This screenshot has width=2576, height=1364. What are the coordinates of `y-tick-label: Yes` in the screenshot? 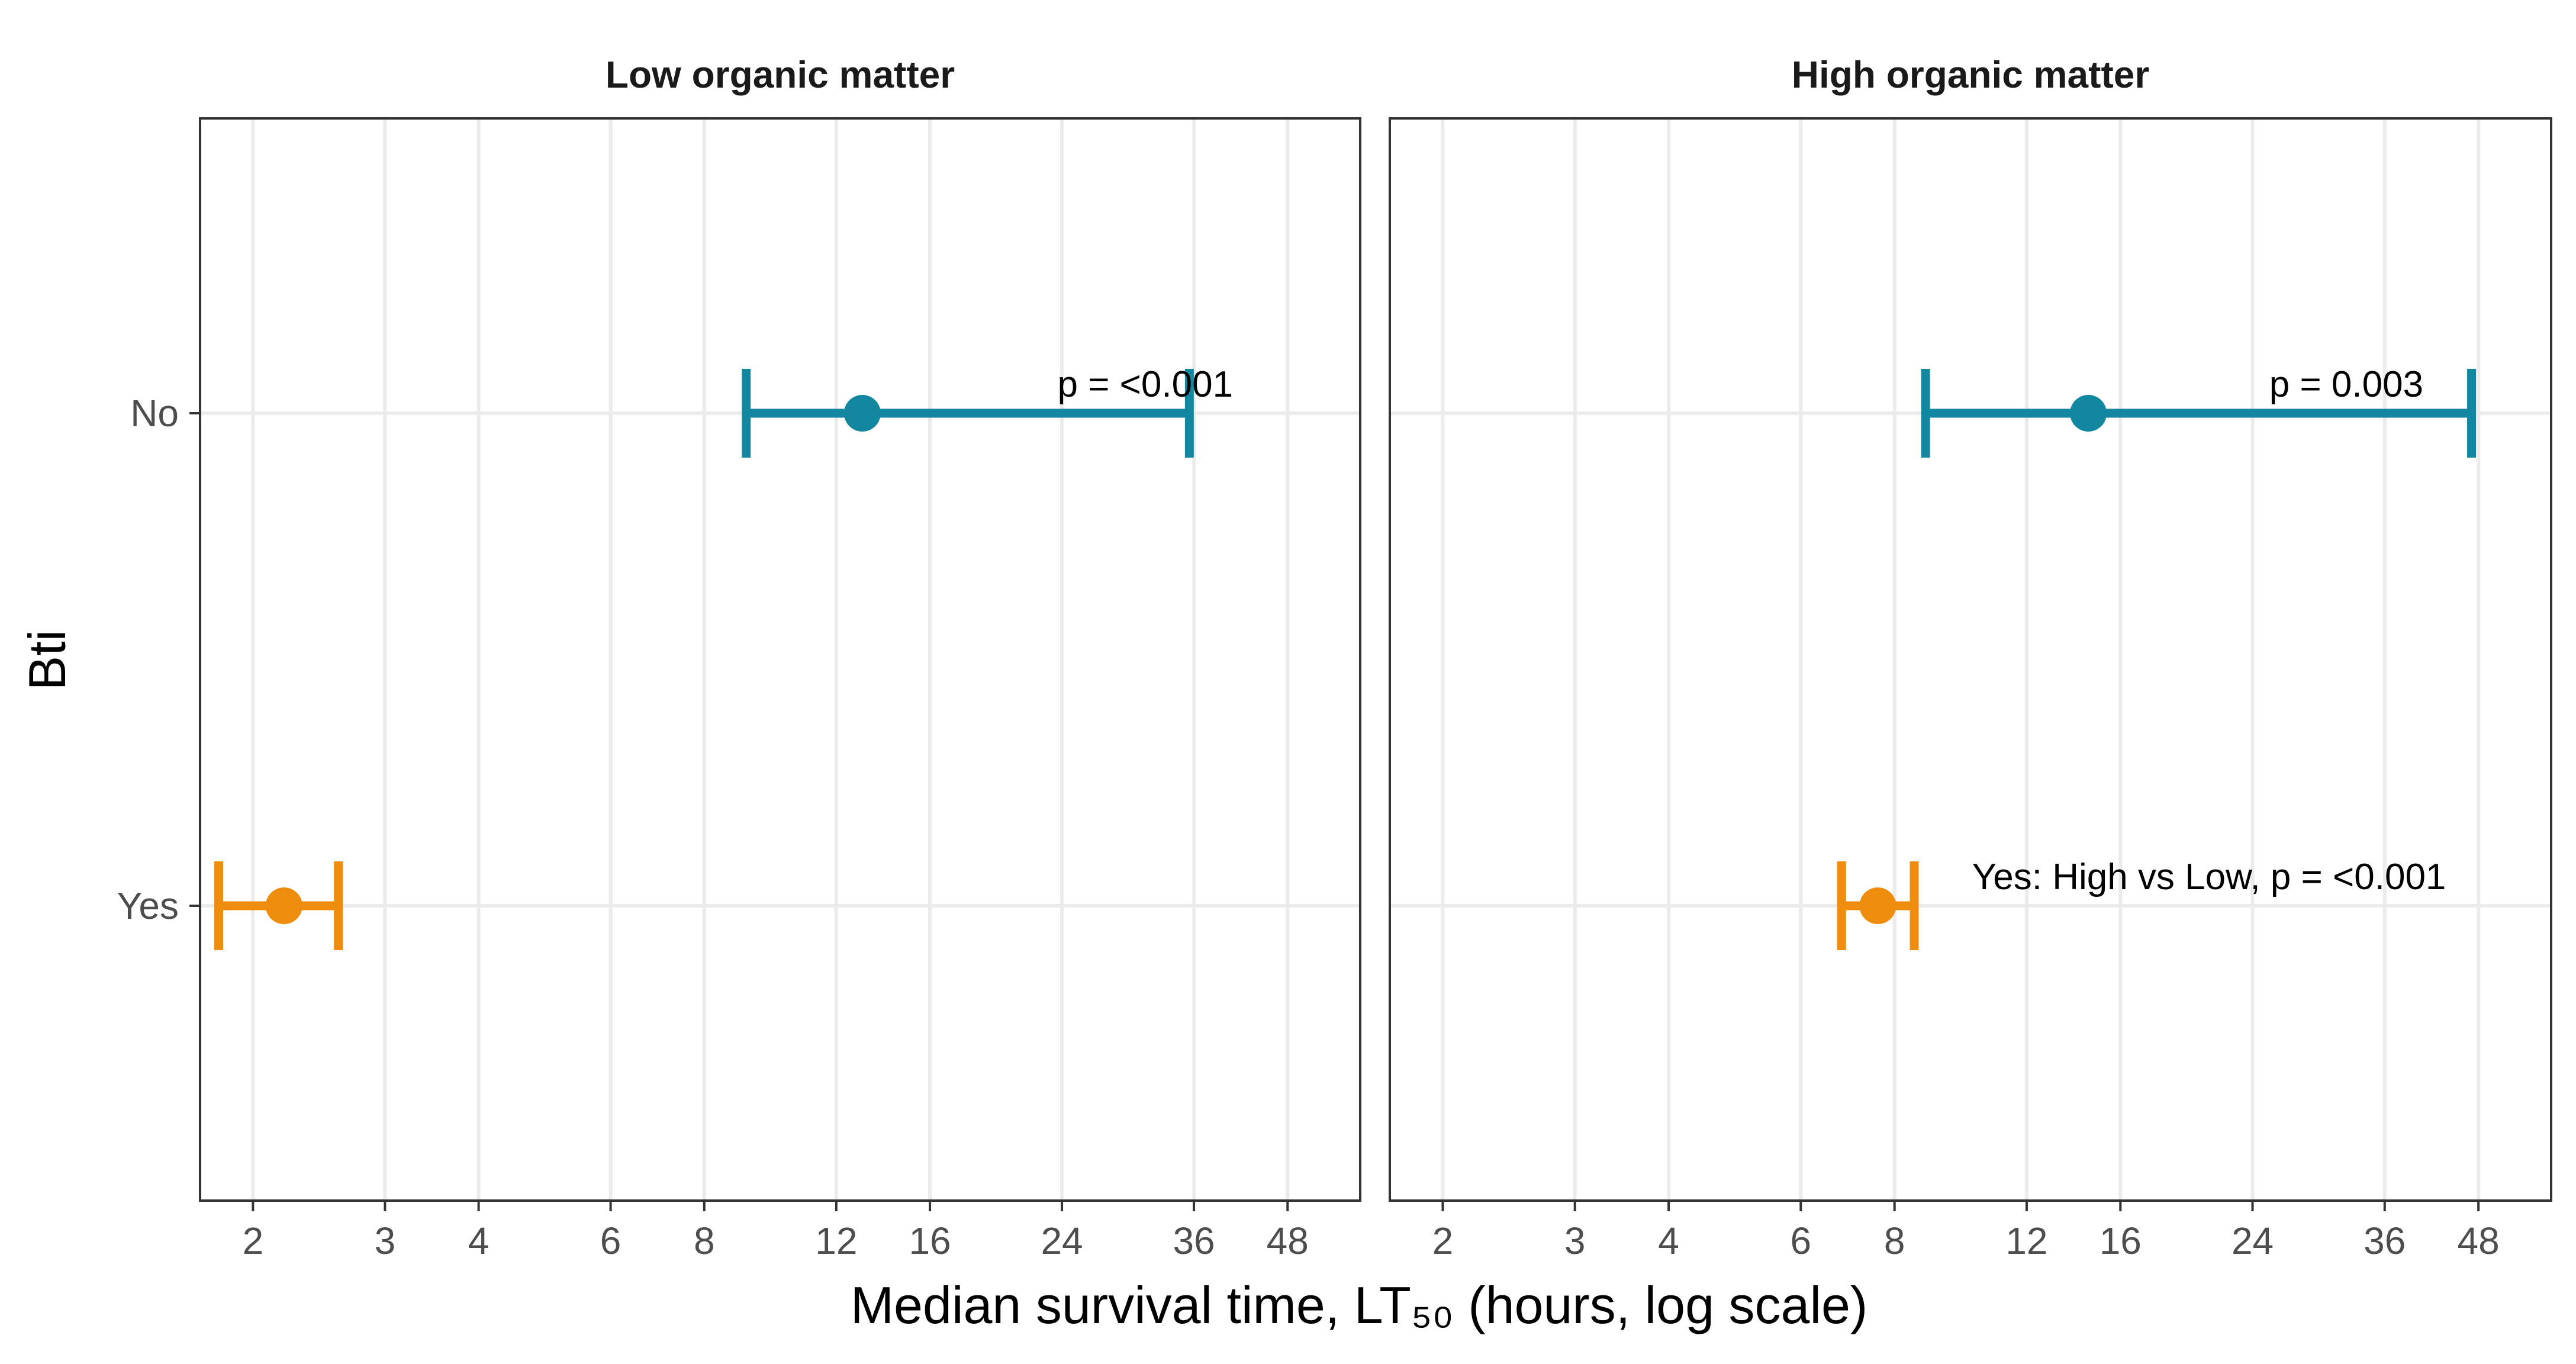 It's located at (148, 905).